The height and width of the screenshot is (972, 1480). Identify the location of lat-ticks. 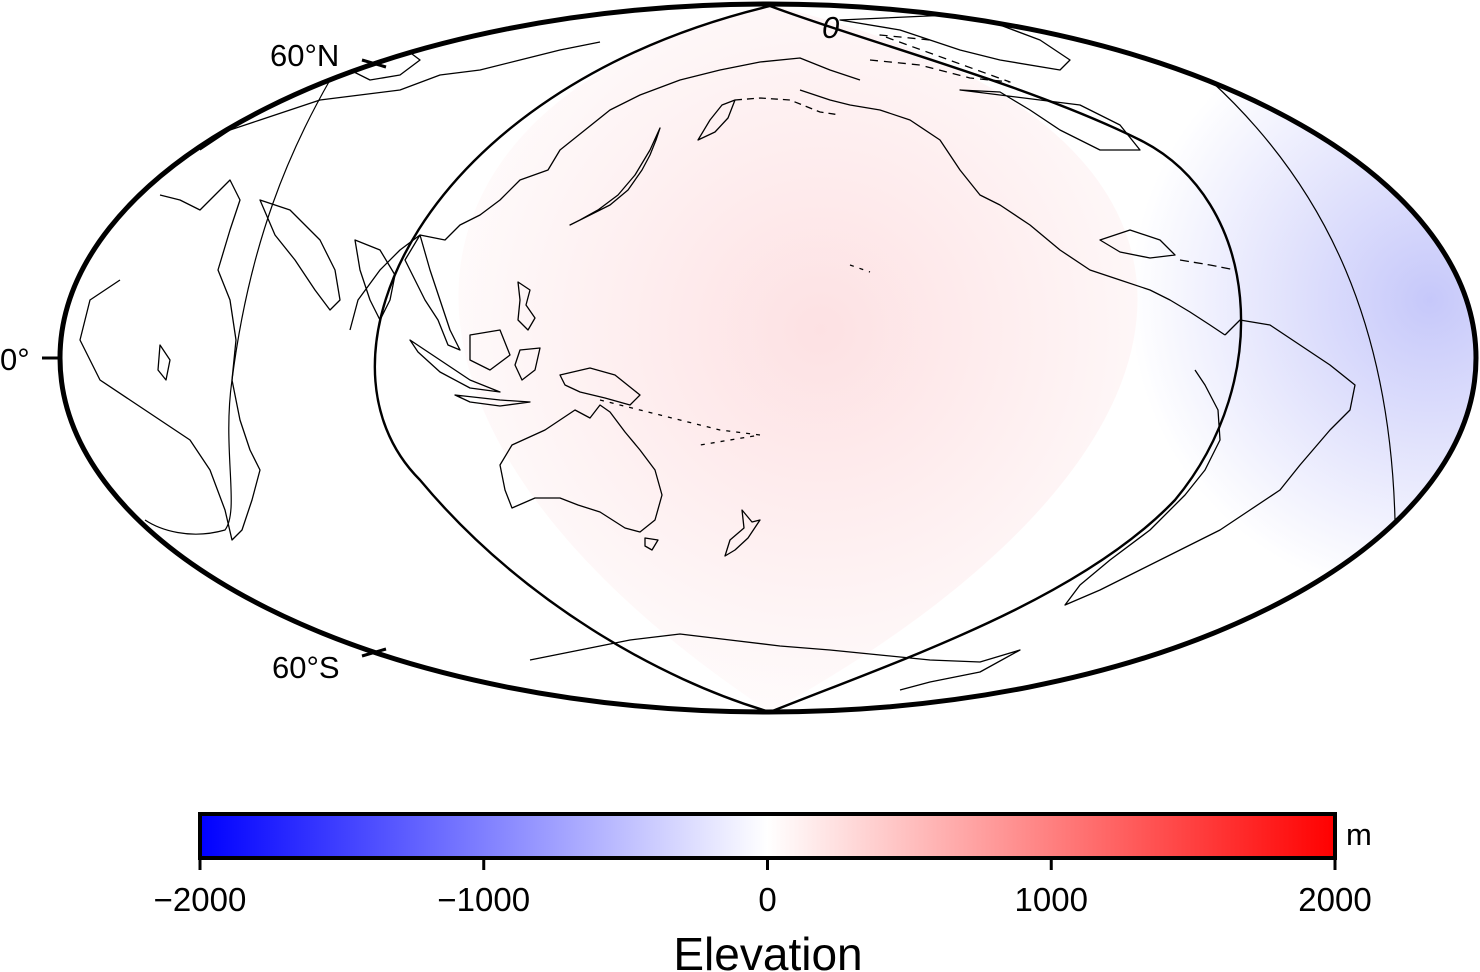
(214, 358).